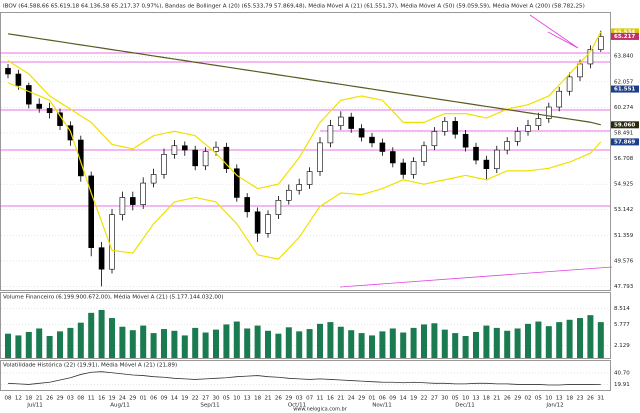 This screenshot has height=413, width=640. Describe the element at coordinates (600, 399) in the screenshot. I see `x-tick-label: 31` at that location.